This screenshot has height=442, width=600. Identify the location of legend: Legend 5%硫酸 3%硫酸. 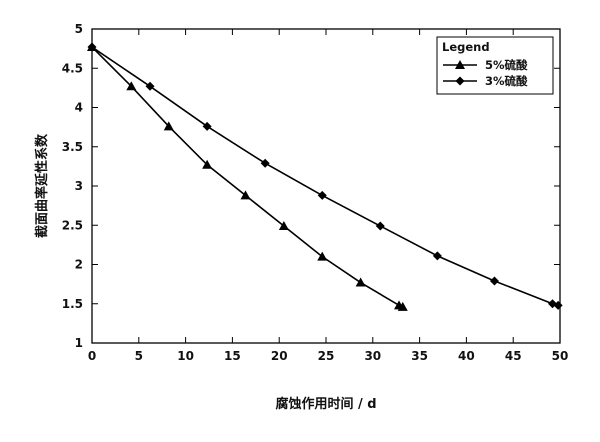
(495, 65).